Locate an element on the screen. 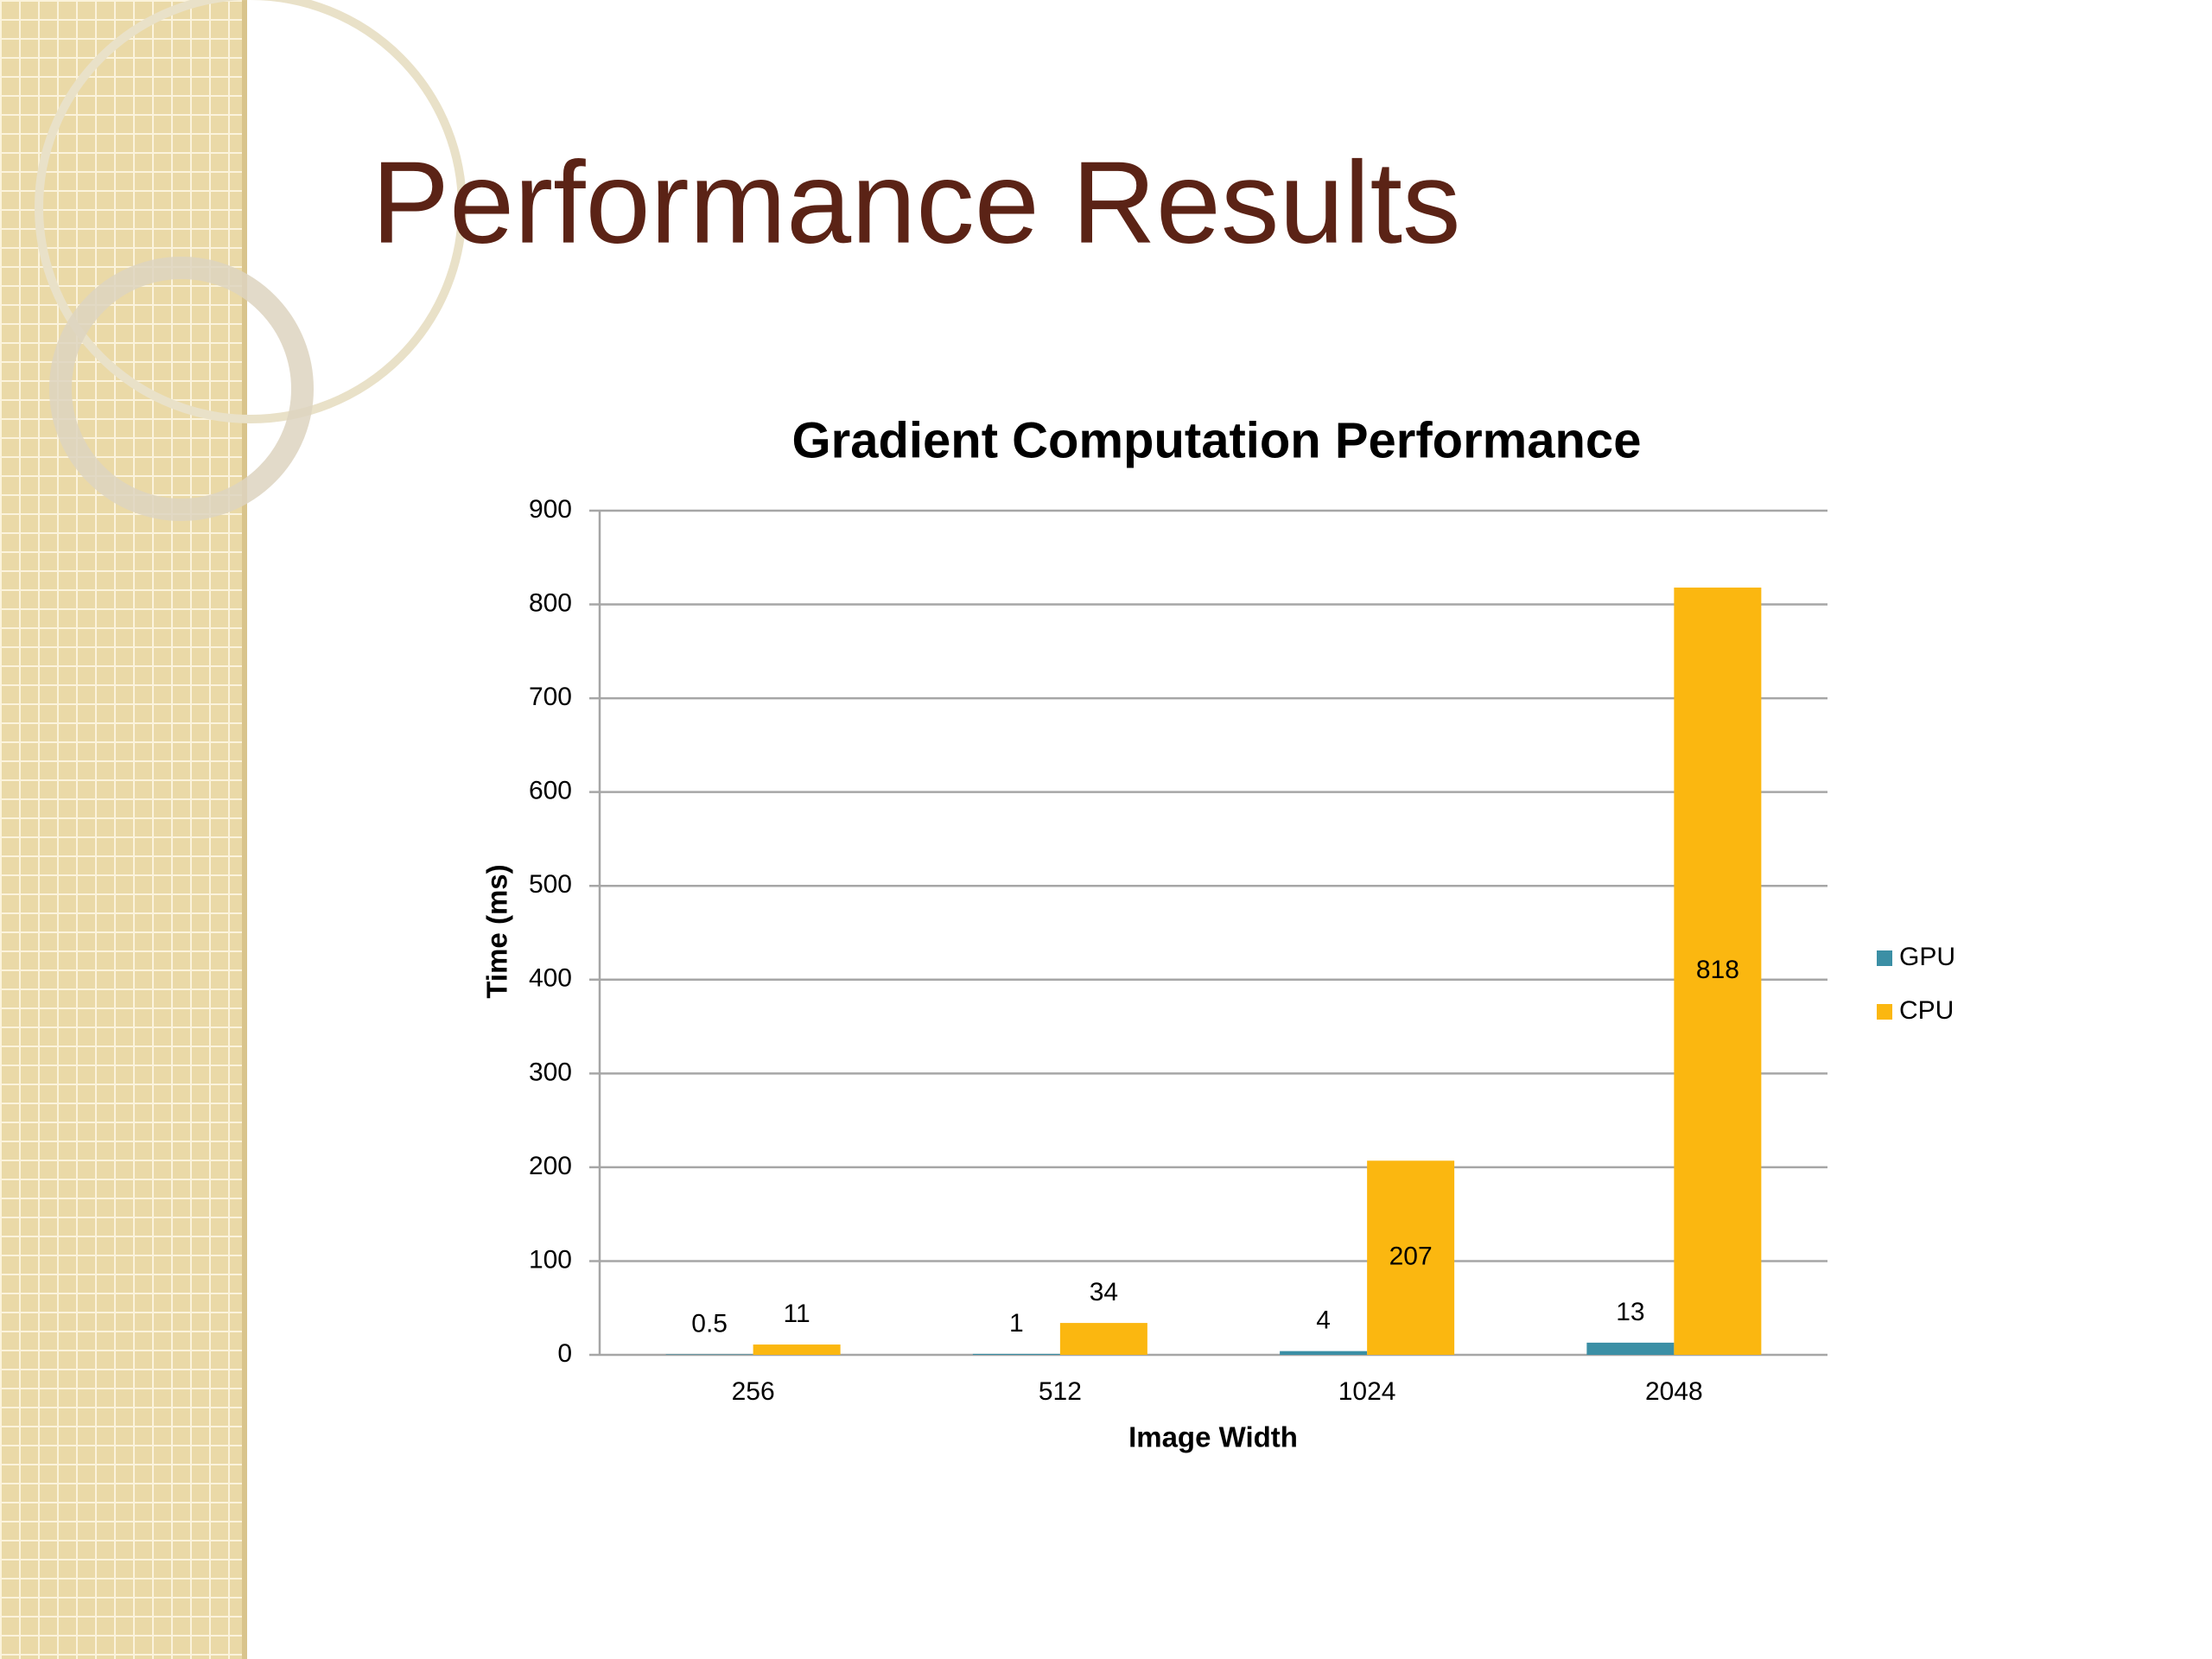 Image resolution: width=2212 pixels, height=1659 pixels. x-axis-label: Image Width is located at coordinates (1213, 1437).